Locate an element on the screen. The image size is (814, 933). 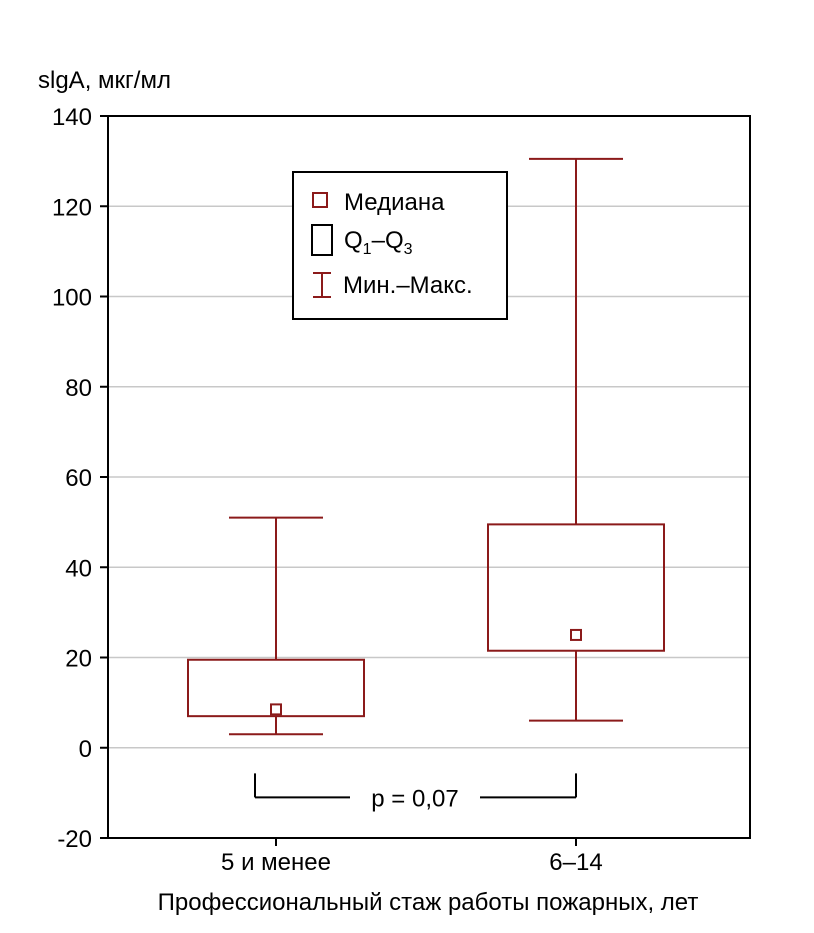
legend-q1-base: Q is located at coordinates (353, 240).